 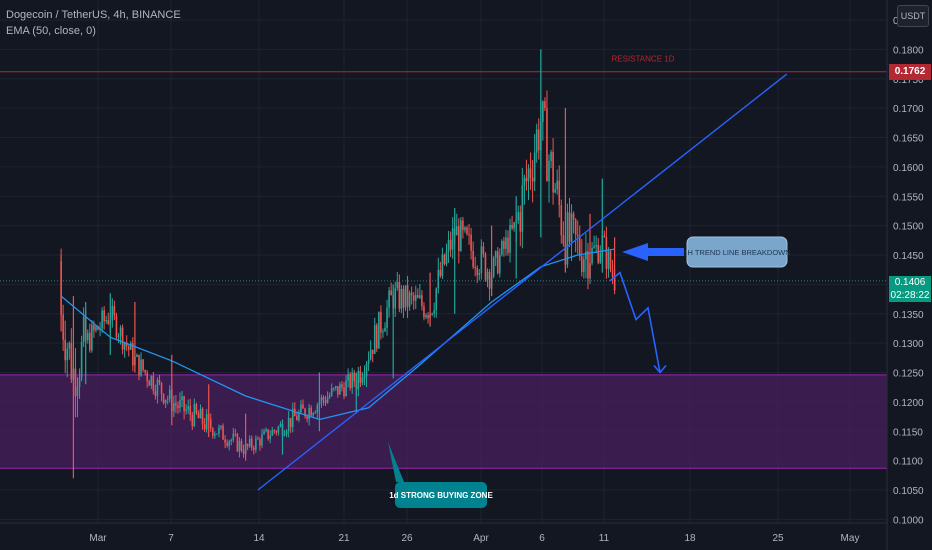 I want to click on y-tick-label: 0.1650, so click(x=908, y=139).